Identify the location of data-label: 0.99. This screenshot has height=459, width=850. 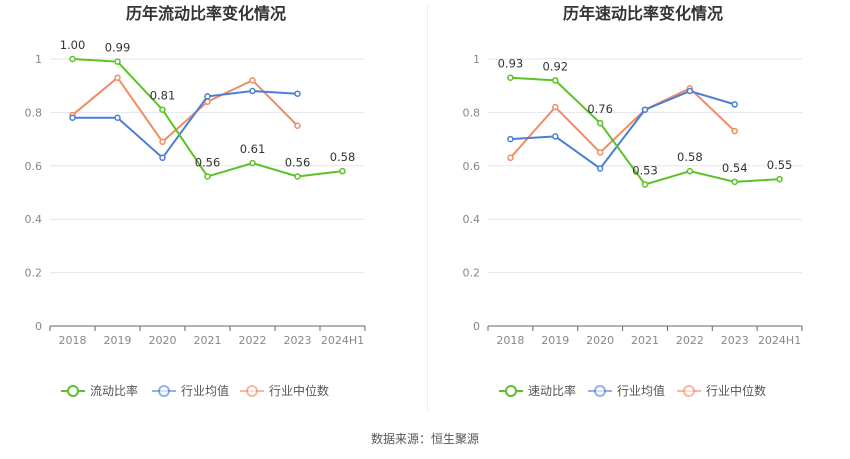
(118, 48).